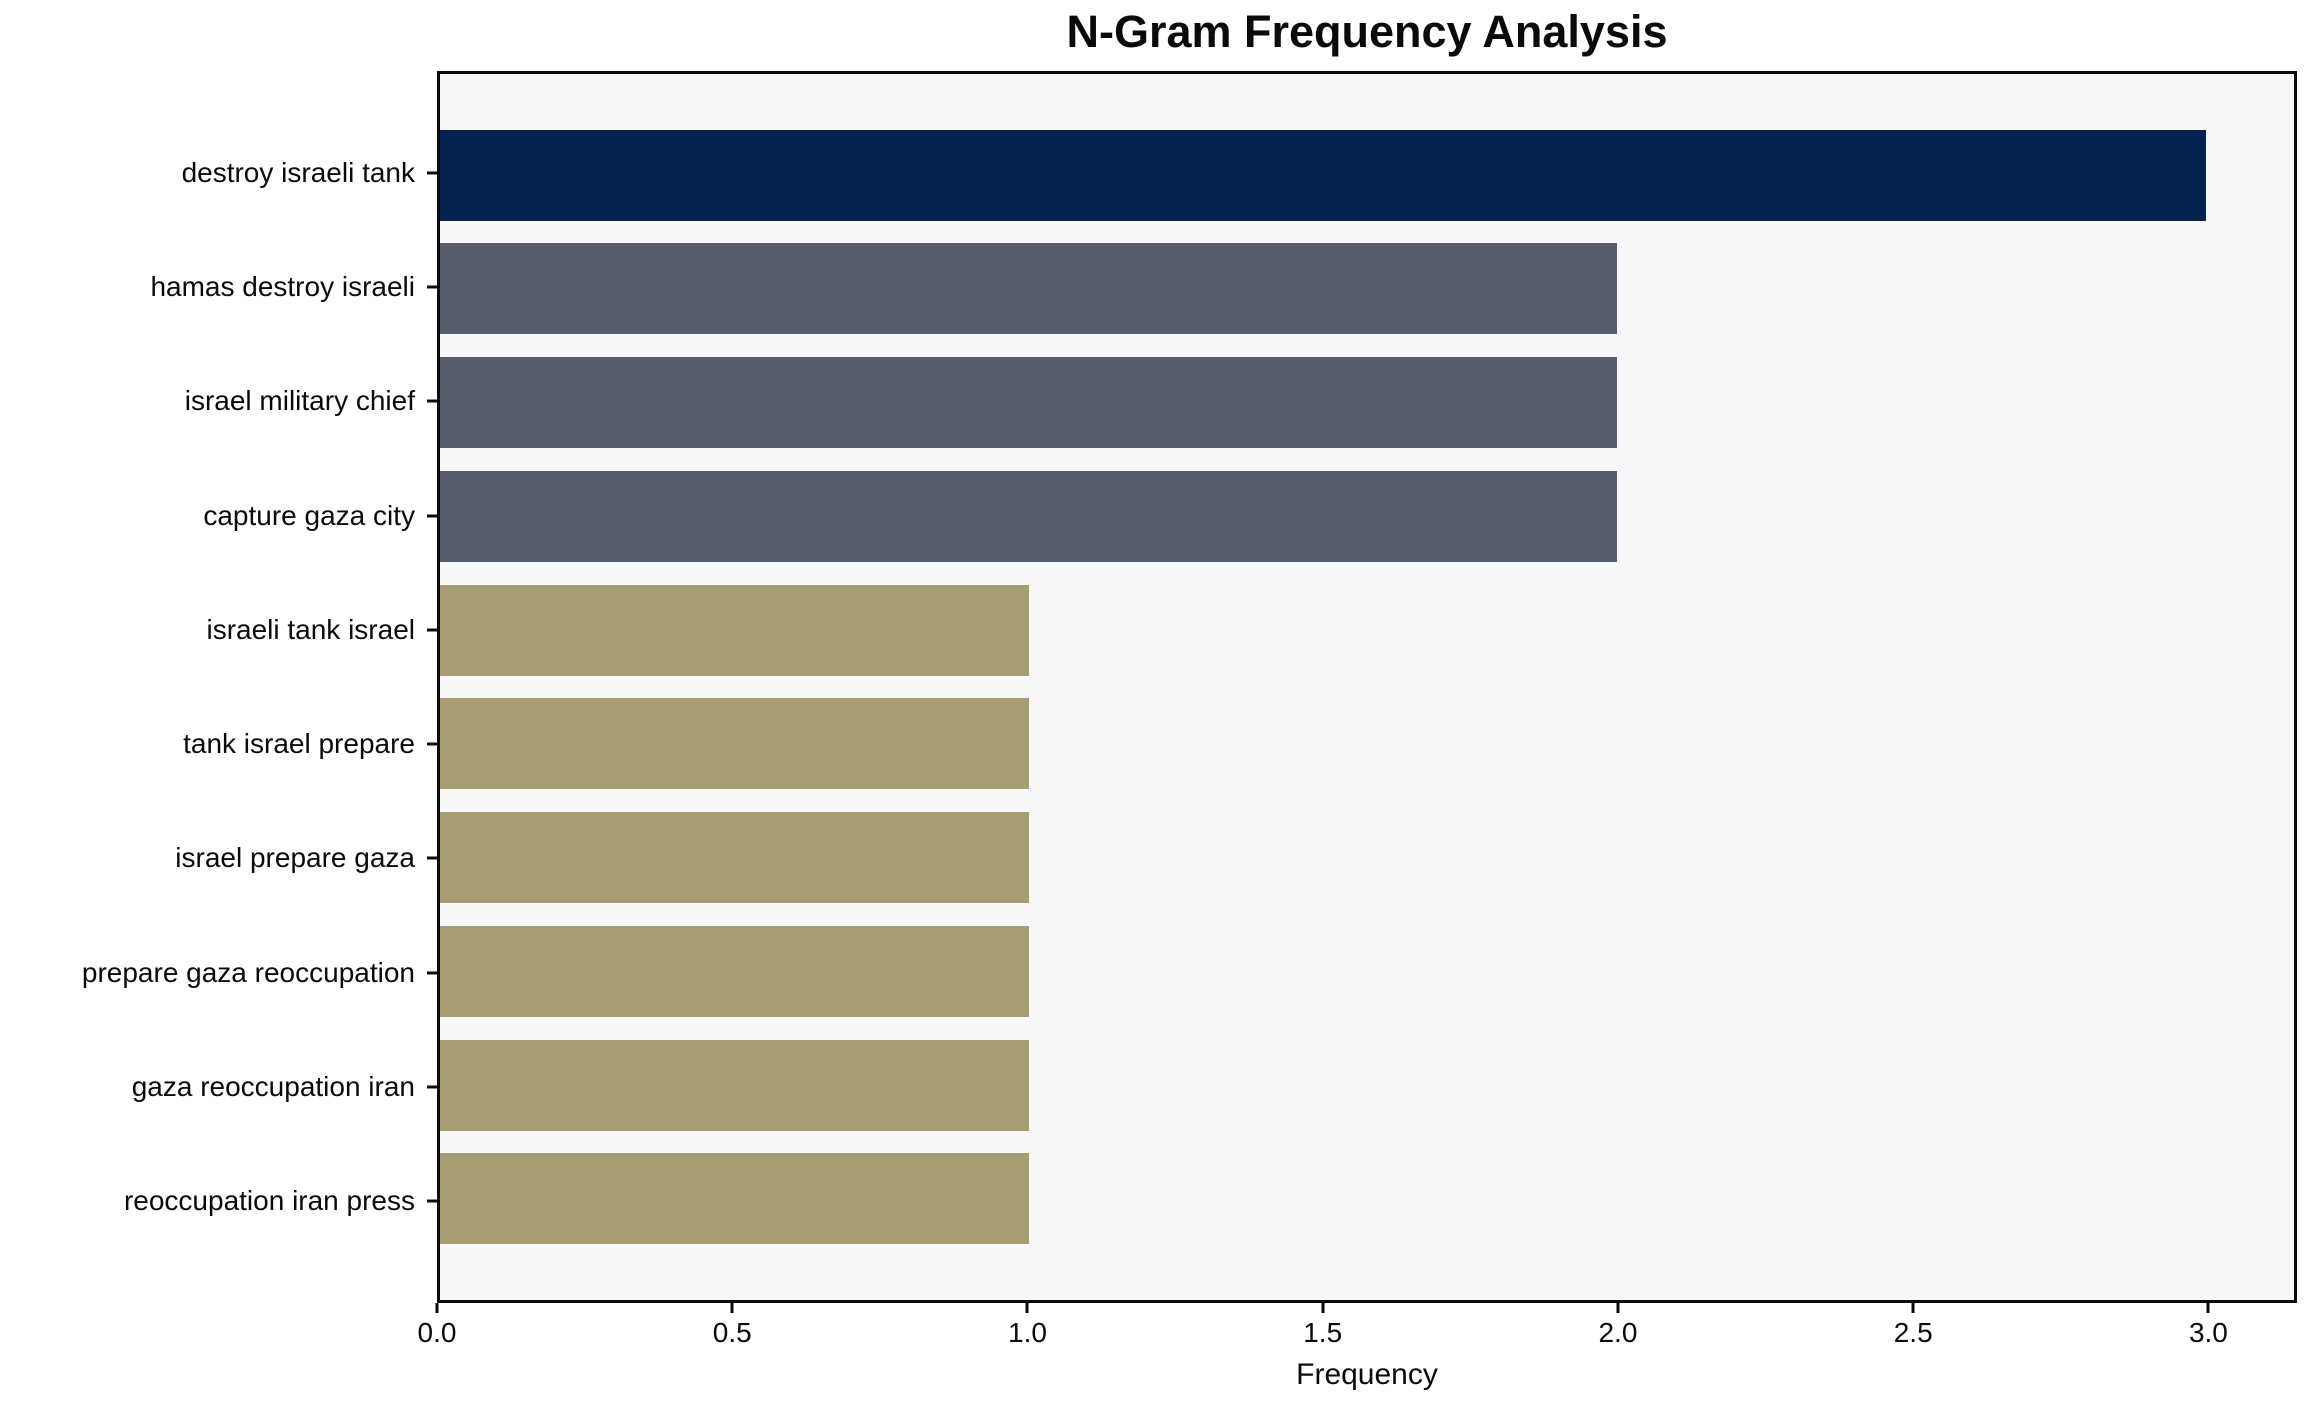 This screenshot has height=1414, width=2316. What do you see at coordinates (734, 971) in the screenshot?
I see `bar-prepare-gaza-reoccupation` at bounding box center [734, 971].